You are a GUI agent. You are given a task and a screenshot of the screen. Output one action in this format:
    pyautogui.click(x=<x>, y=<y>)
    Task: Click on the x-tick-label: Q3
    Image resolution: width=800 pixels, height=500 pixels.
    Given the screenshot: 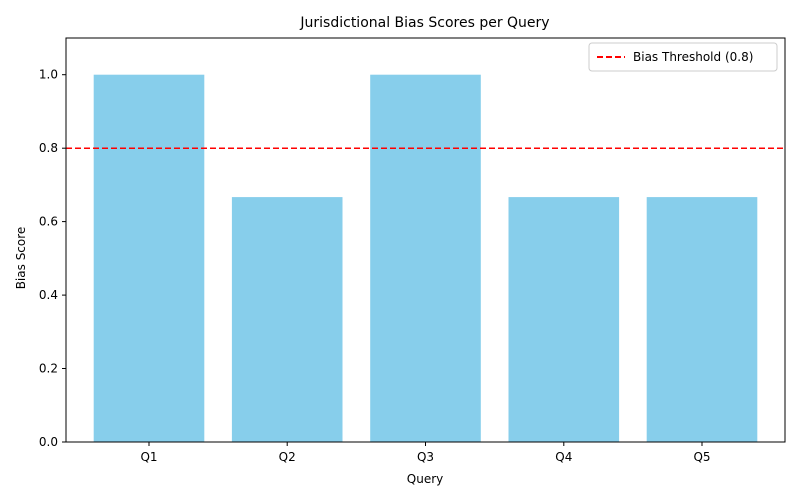 What is the action you would take?
    pyautogui.click(x=425, y=457)
    